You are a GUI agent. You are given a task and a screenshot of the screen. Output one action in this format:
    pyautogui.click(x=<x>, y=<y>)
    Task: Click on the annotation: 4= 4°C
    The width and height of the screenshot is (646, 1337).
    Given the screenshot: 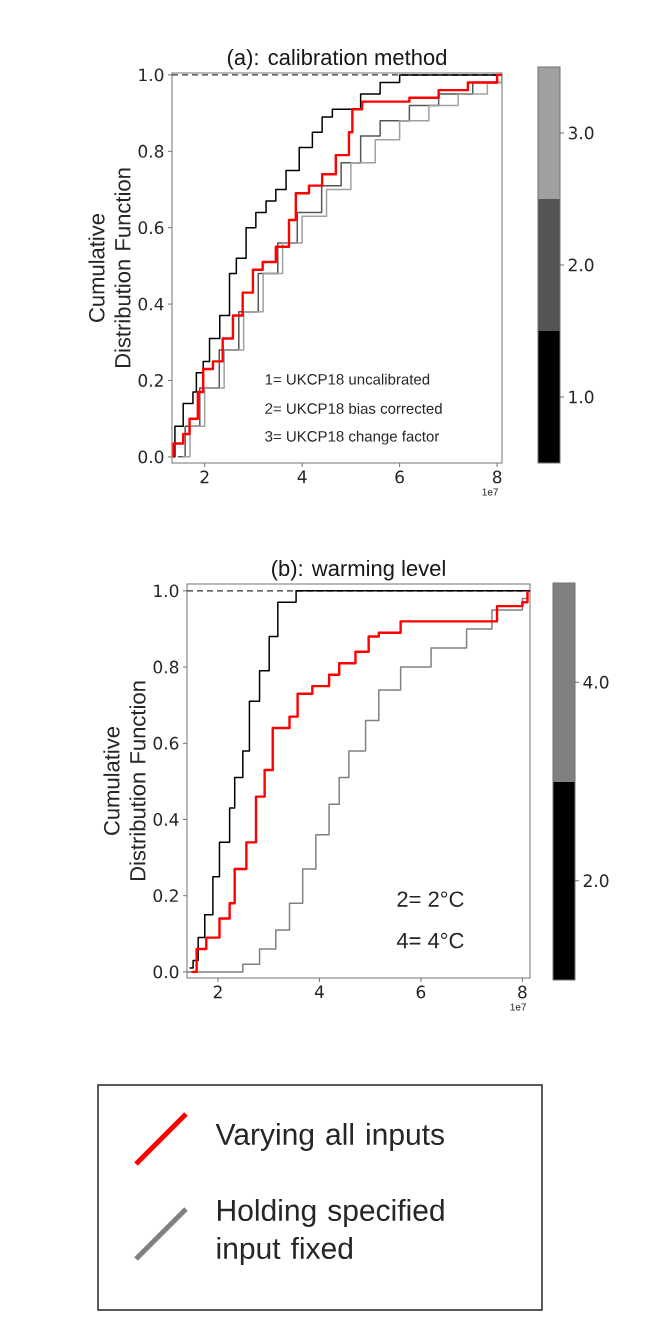 What is the action you would take?
    pyautogui.click(x=430, y=940)
    